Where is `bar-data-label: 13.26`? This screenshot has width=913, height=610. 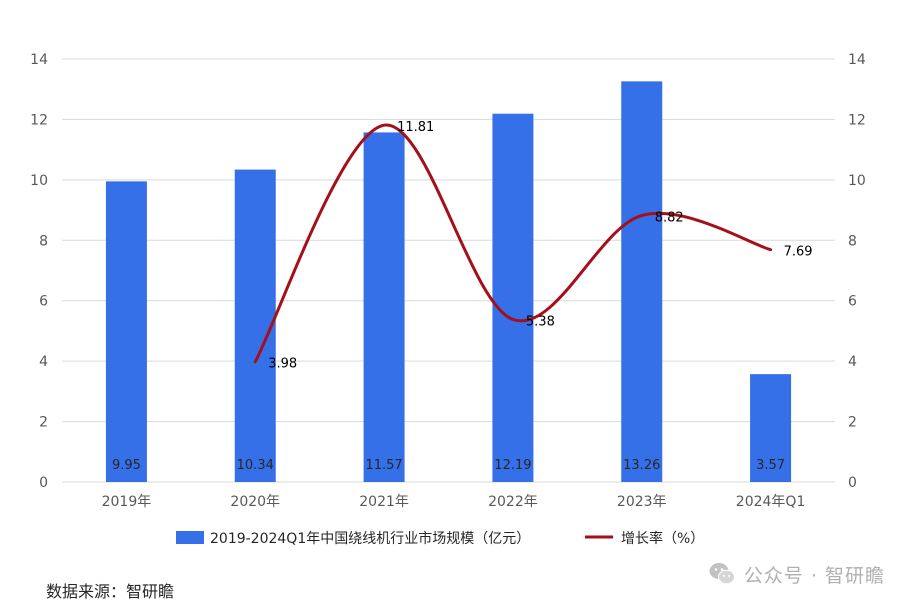 bar-data-label: 13.26 is located at coordinates (641, 465).